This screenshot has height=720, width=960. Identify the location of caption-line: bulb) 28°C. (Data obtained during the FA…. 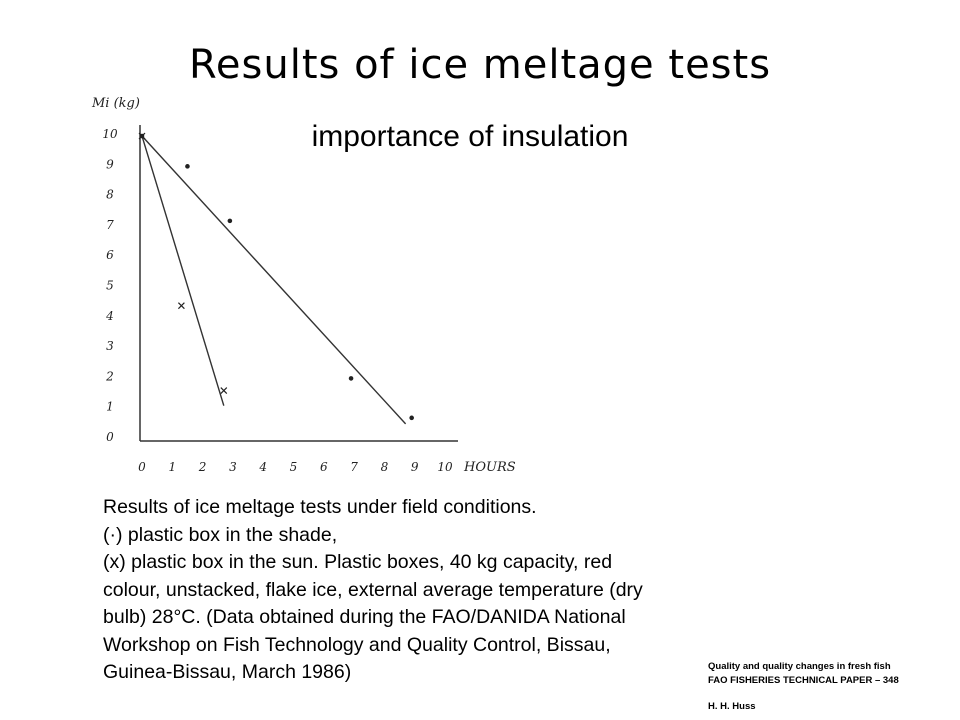
(364, 617).